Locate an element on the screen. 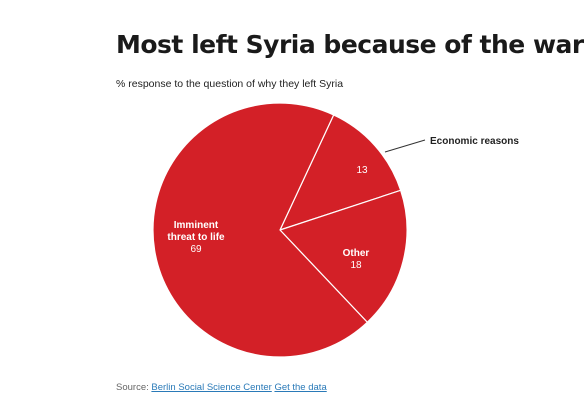  slice-label-other: Other is located at coordinates (356, 253).